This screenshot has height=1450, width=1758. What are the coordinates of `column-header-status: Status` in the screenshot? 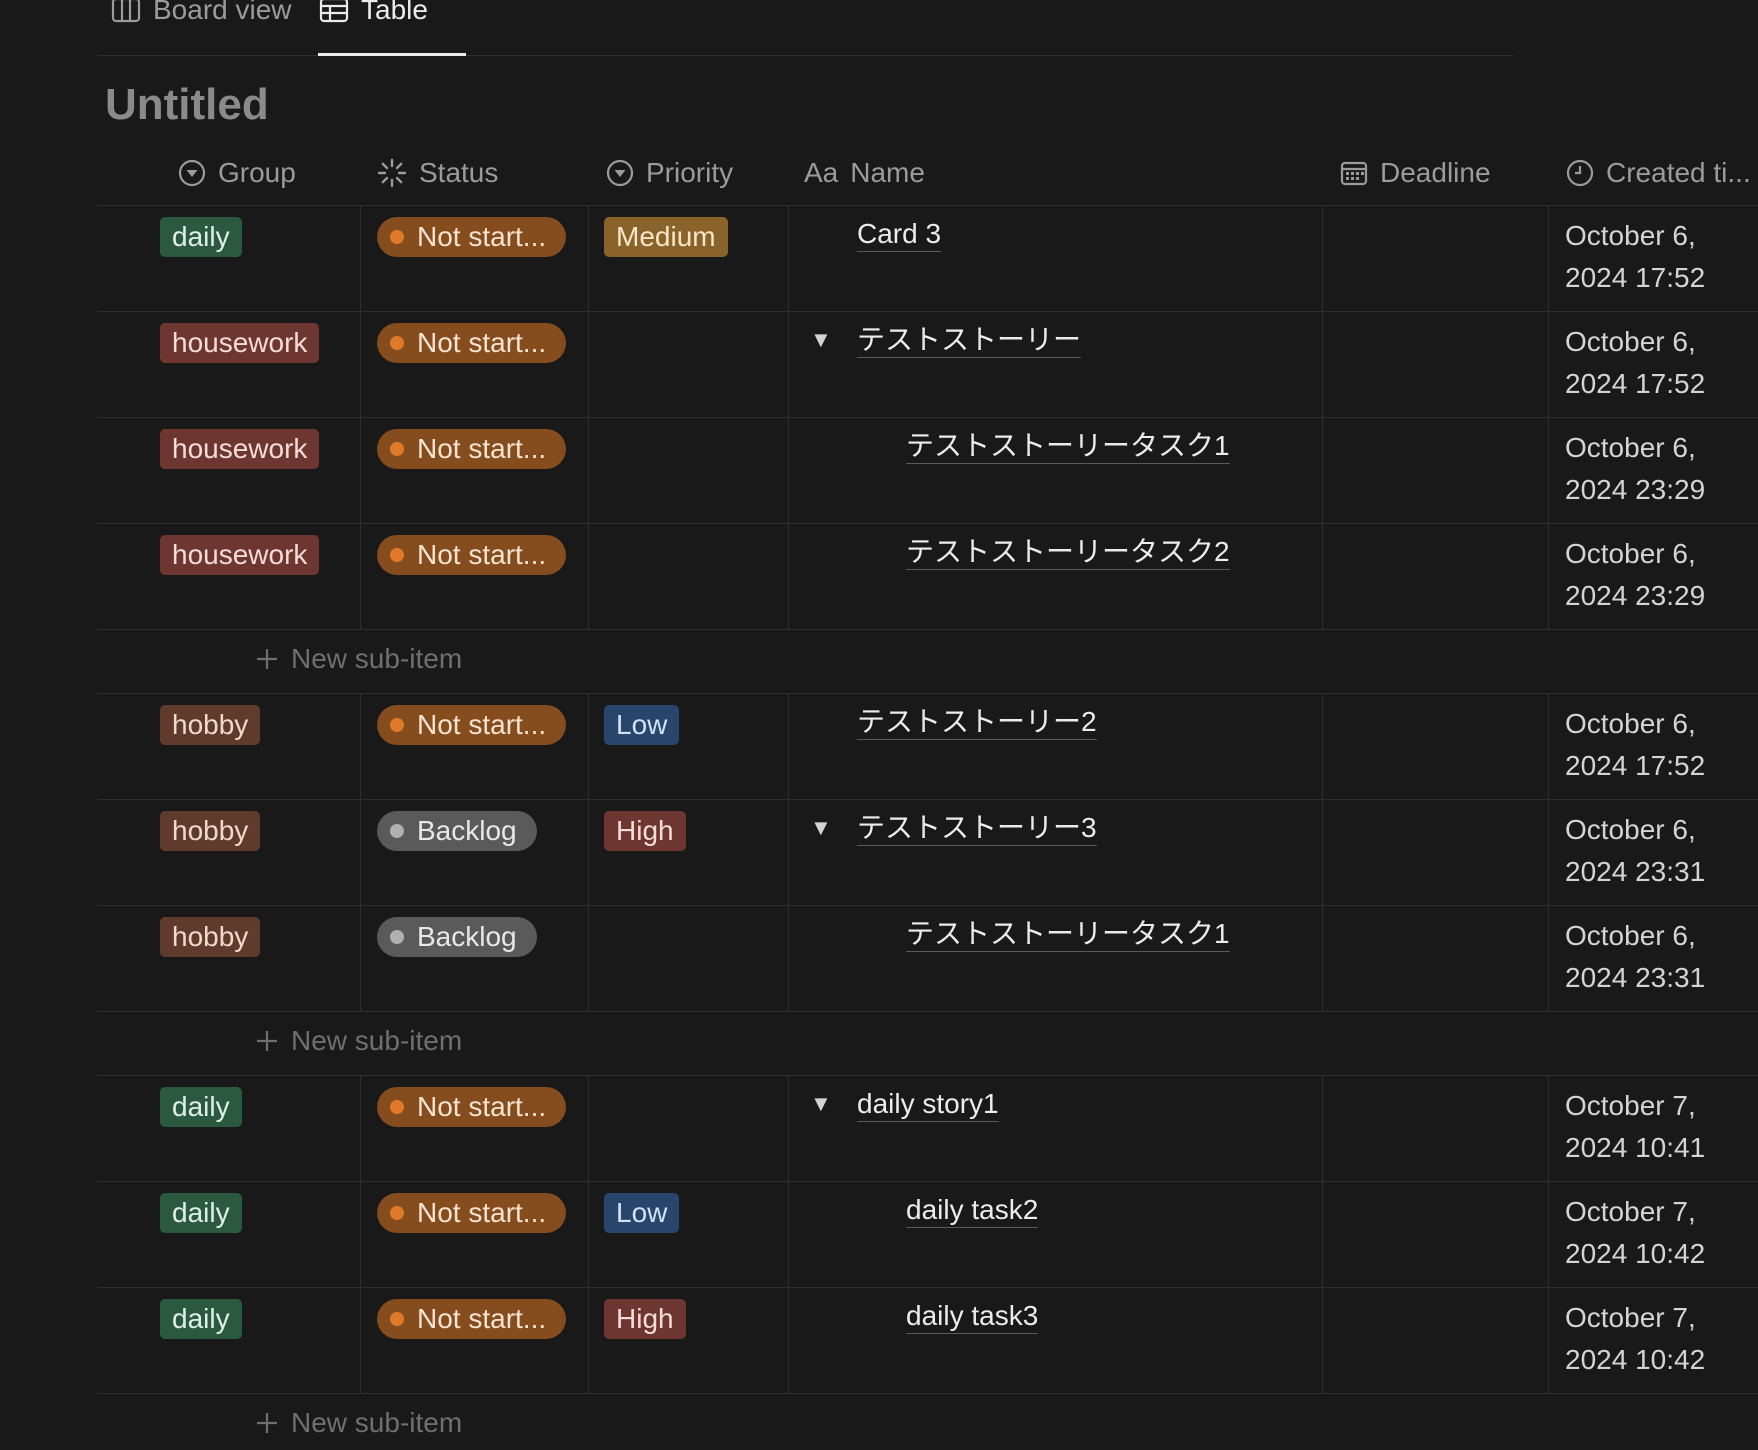 It's located at (437, 173).